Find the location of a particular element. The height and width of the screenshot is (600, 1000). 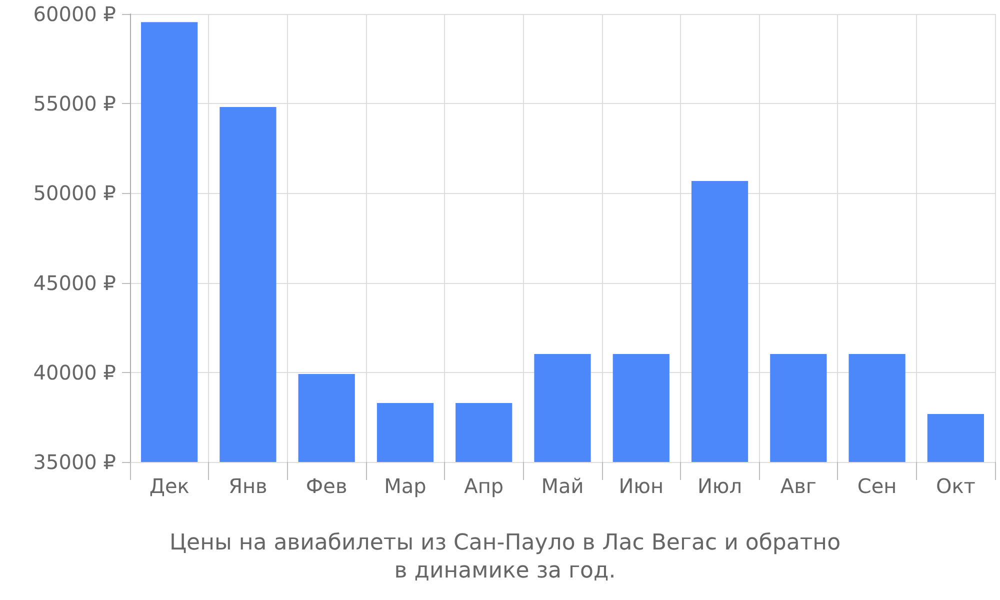

x-tick-label: Окт is located at coordinates (956, 486).